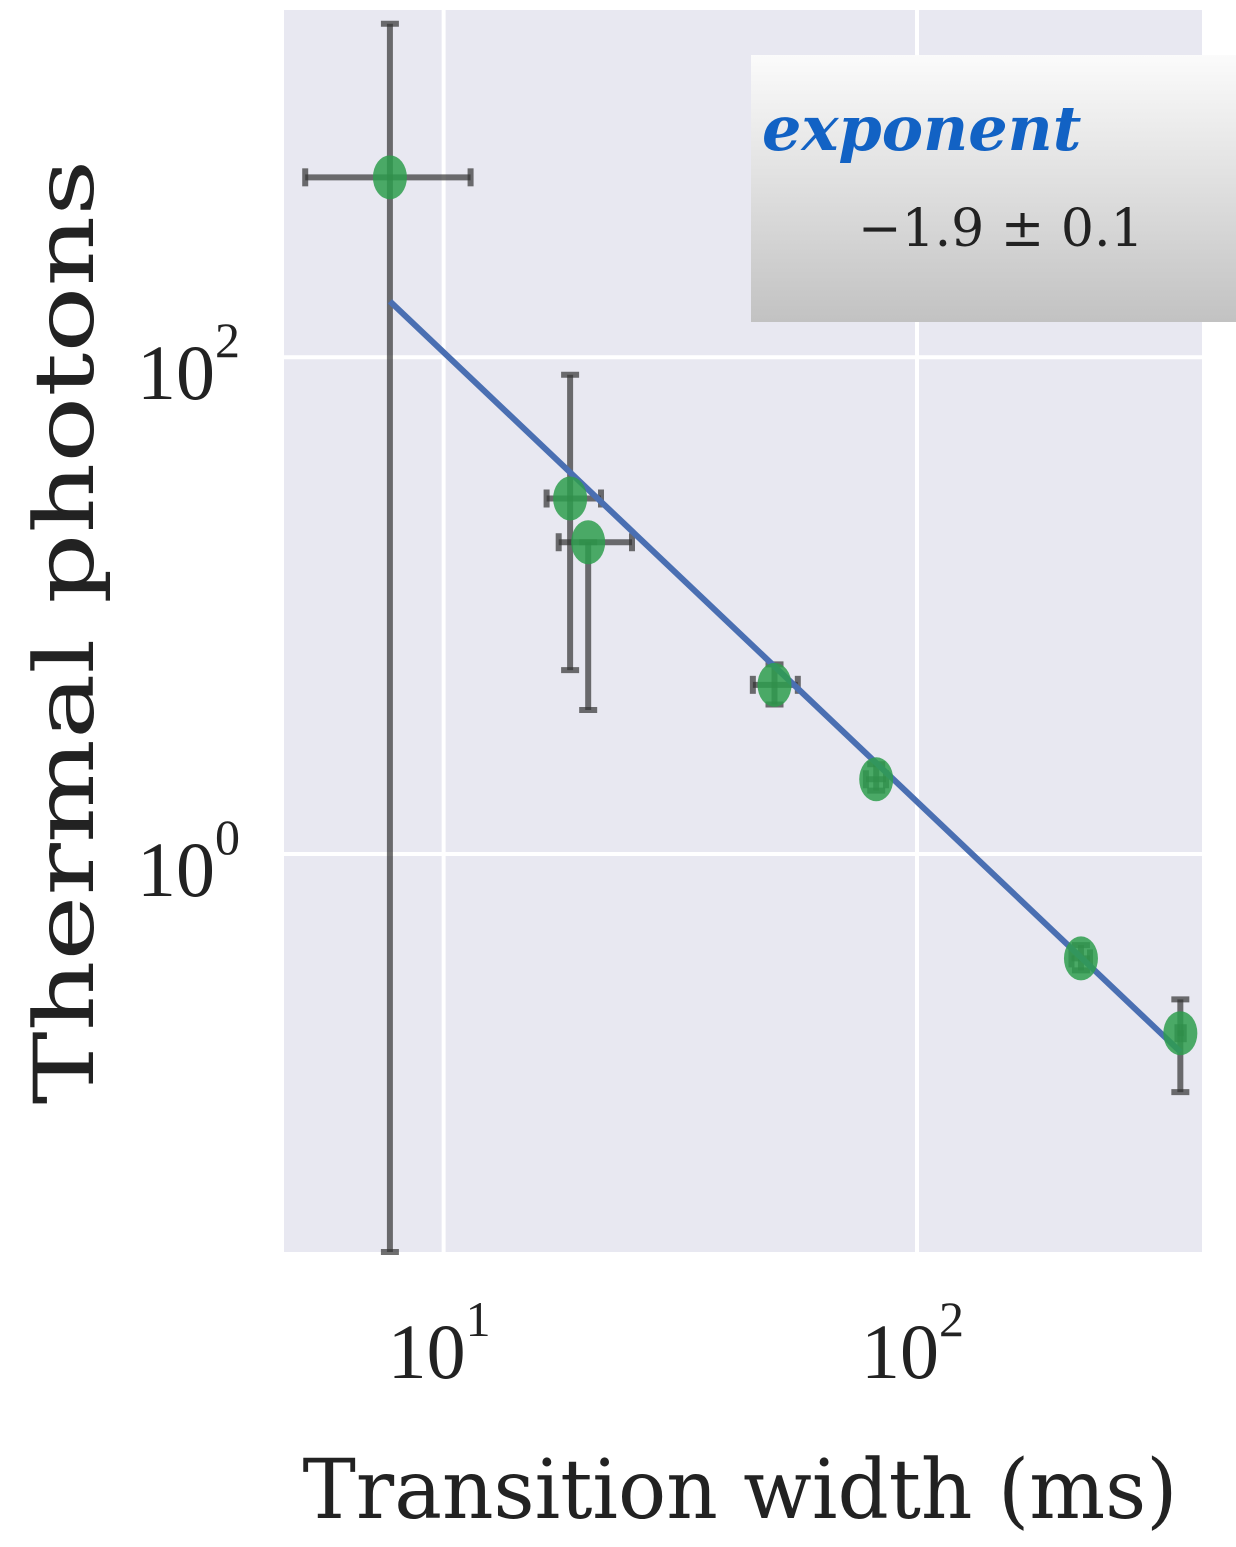  What do you see at coordinates (188, 861) in the screenshot?
I see `y-tick-label: 10⁰` at bounding box center [188, 861].